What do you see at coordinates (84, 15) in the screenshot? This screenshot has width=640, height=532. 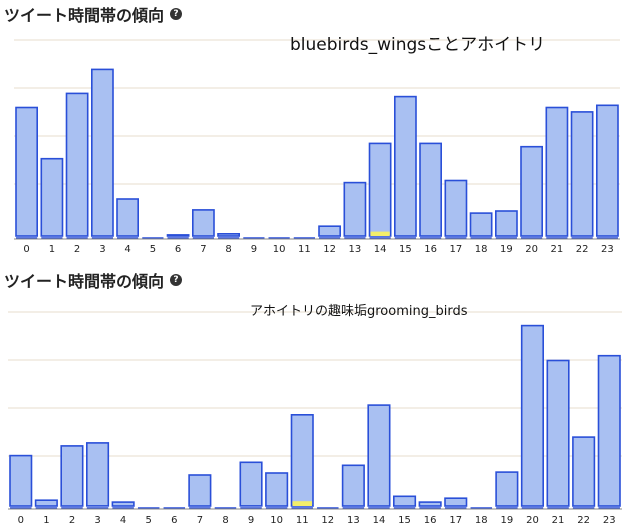 I see `heading-text: ツイート時間帯の傾向` at bounding box center [84, 15].